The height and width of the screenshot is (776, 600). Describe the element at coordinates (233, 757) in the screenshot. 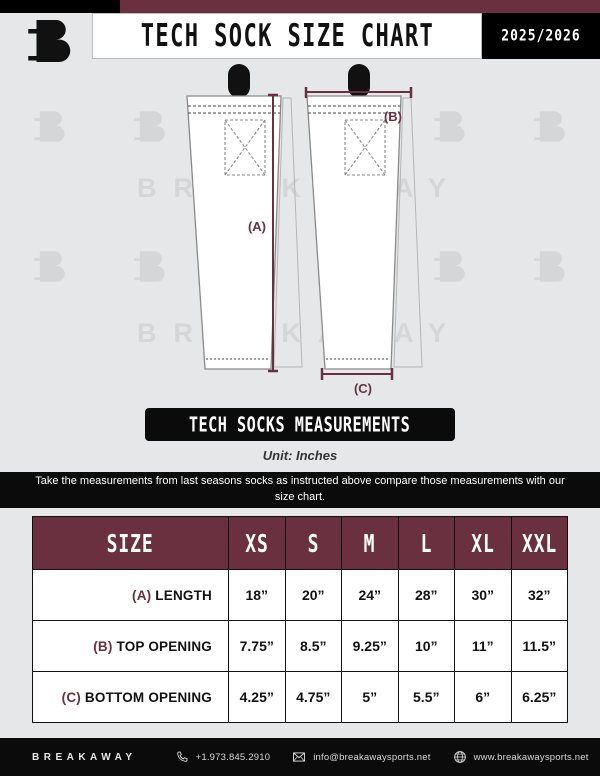

I see `footer-phone-text: +1.973.845.2910` at that location.